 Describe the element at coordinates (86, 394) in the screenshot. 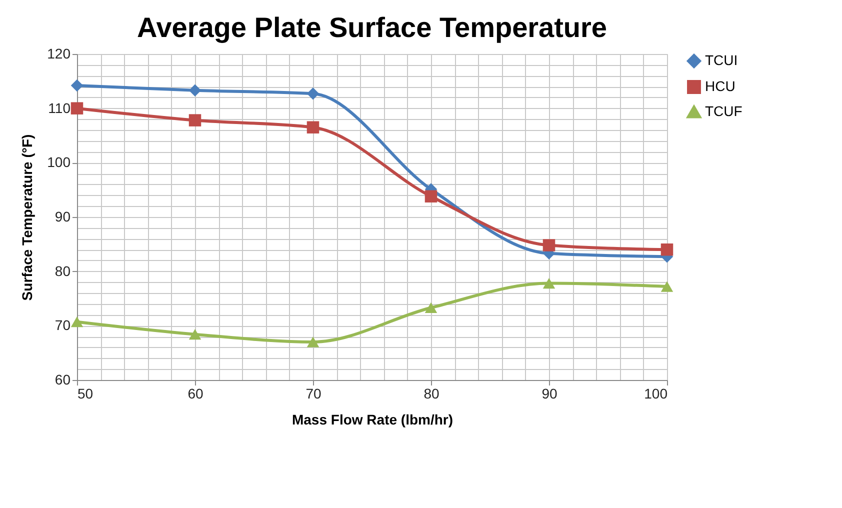

I see `x-tick-label: 50` at that location.